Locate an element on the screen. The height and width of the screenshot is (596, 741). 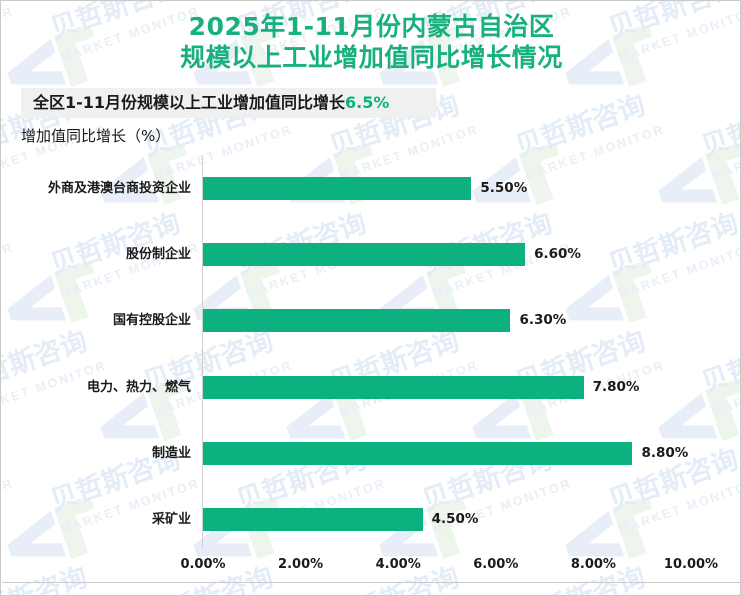
x-axis-tick-label: 4.00% is located at coordinates (398, 564).